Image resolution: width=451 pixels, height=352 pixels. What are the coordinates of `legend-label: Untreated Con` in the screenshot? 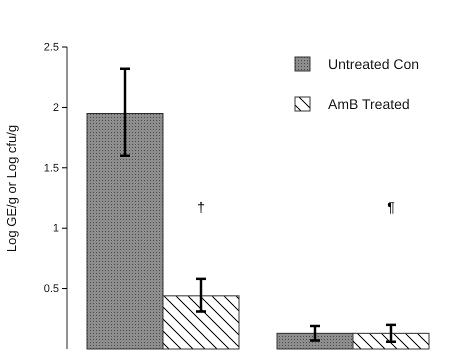 It's located at (374, 64).